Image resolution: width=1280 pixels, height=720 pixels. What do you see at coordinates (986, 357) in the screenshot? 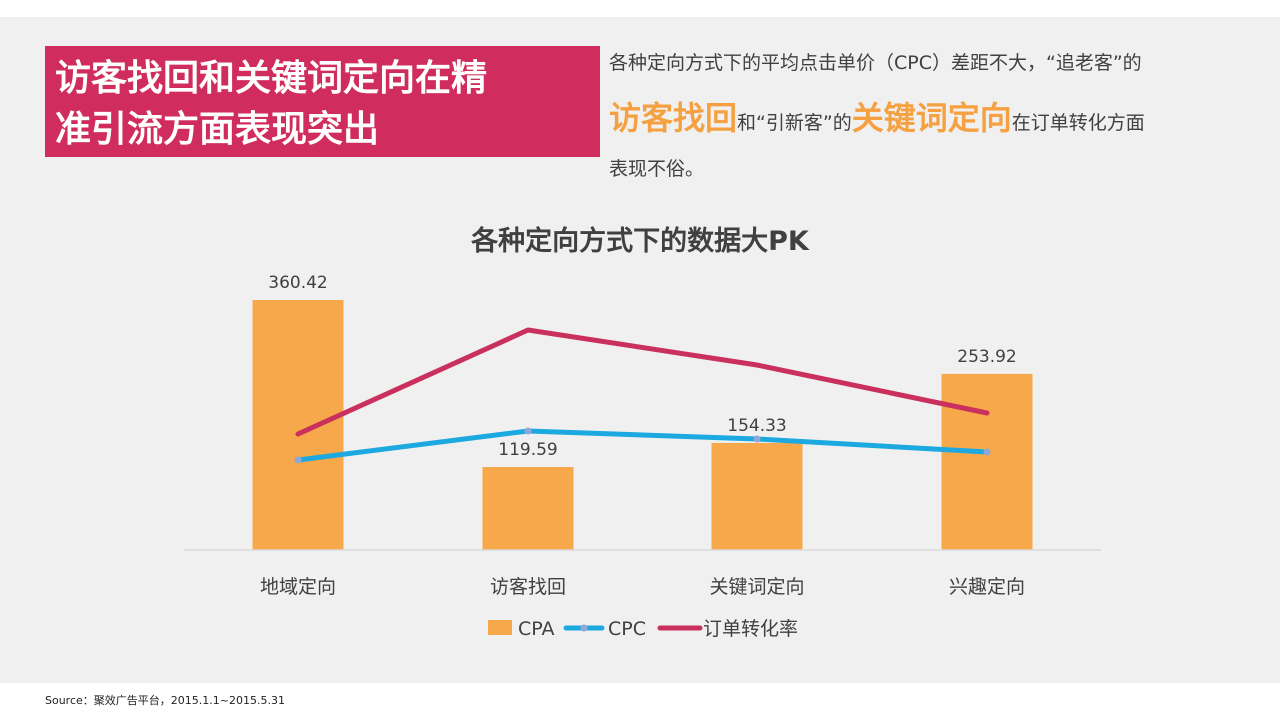
I see `cpa-data-label-4: 253.92` at bounding box center [986, 357].